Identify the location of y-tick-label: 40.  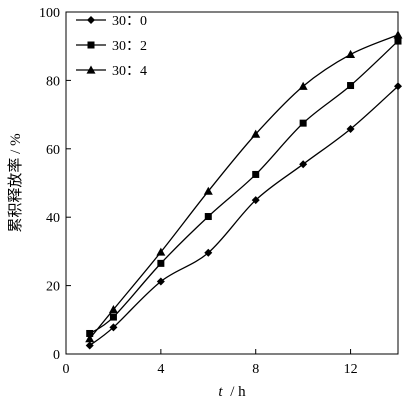
(53, 218).